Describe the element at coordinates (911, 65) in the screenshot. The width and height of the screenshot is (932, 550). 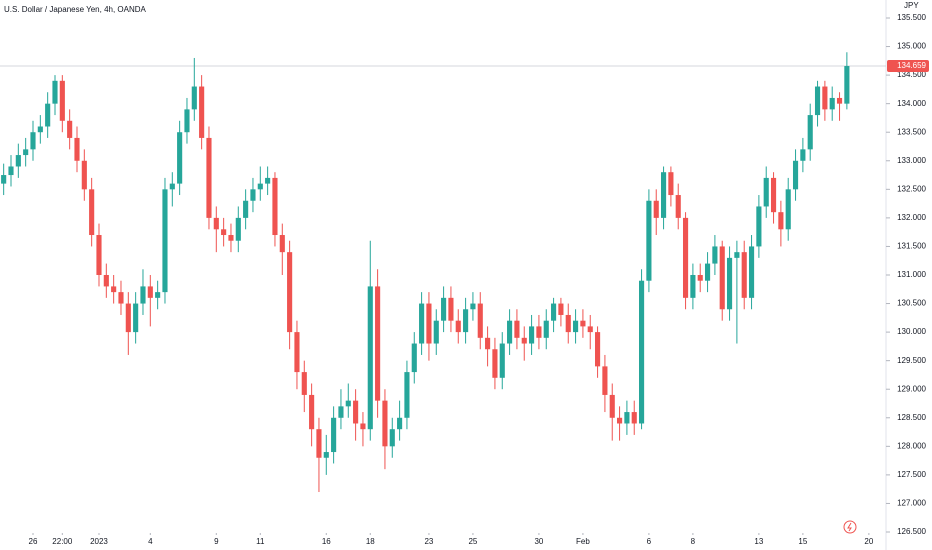
I see `last-price-label: 134.659` at that location.